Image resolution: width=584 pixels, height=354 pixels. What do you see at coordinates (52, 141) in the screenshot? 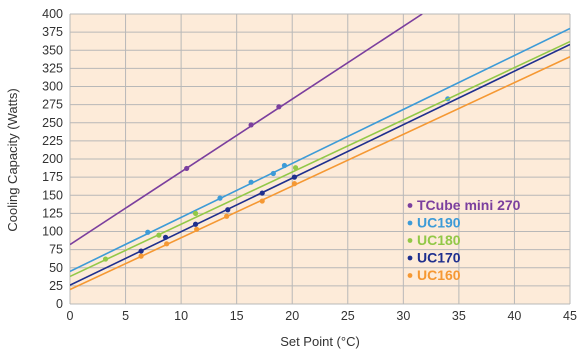
I see `y-tick-label: 225` at bounding box center [52, 141].